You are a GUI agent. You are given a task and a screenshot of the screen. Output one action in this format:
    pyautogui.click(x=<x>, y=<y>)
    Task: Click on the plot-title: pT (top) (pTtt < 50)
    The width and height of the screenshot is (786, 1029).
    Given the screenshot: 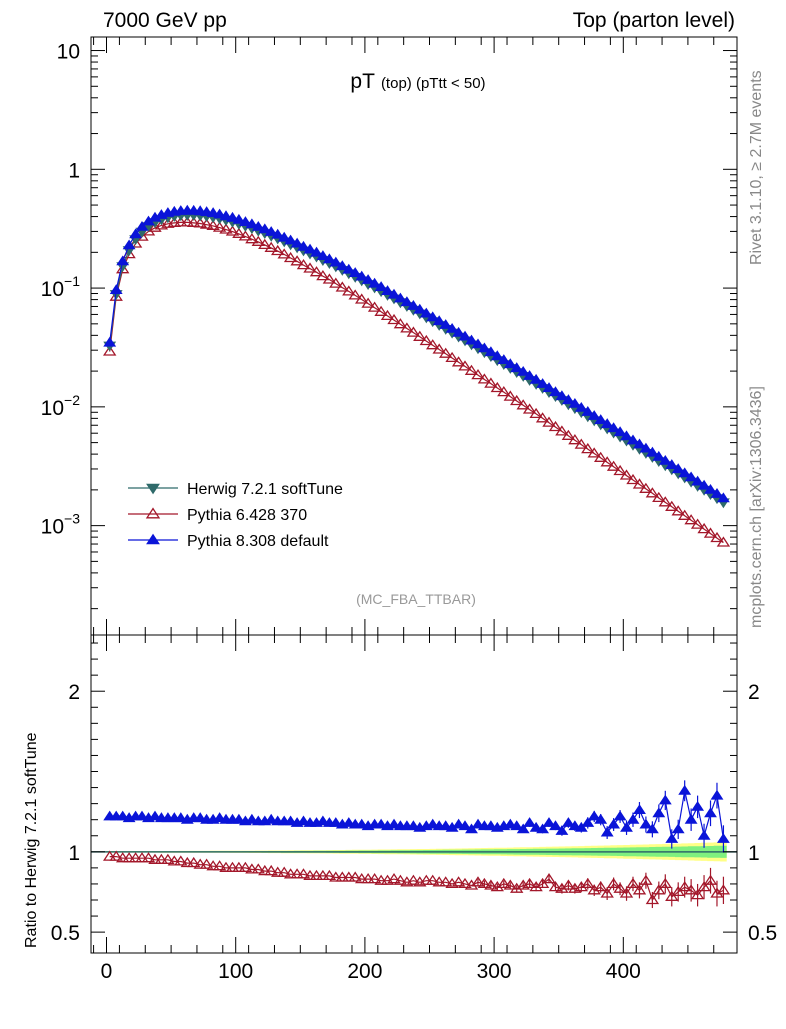 What is the action you would take?
    pyautogui.click(x=417, y=81)
    